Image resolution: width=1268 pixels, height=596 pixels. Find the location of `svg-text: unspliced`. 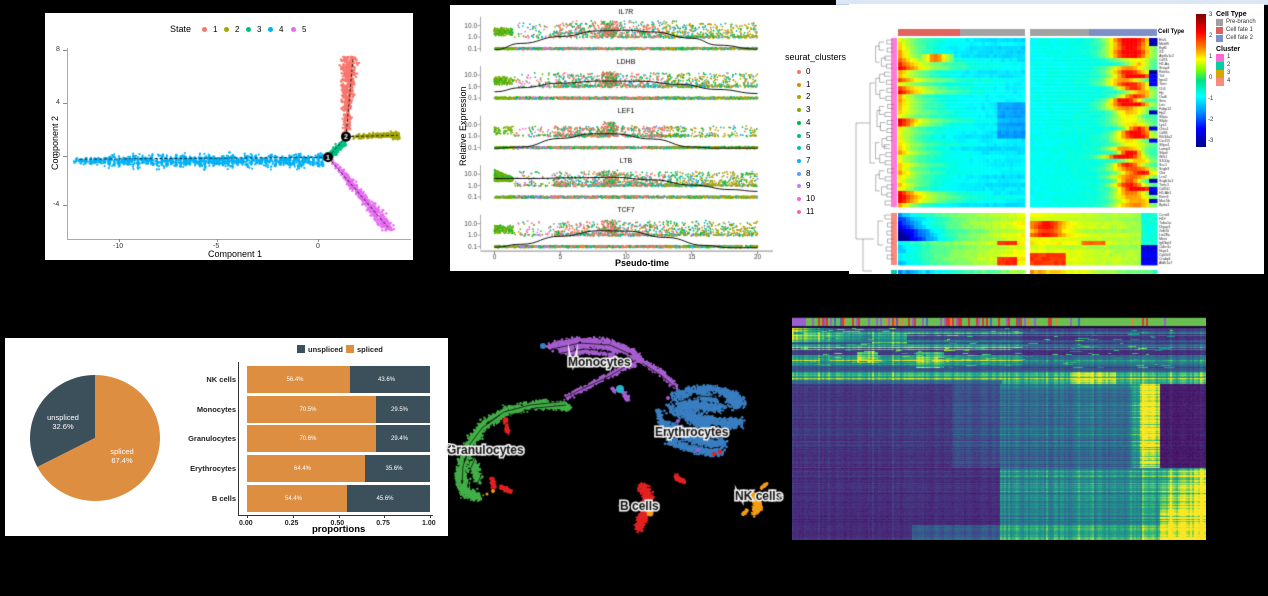

svg-text: unspliced is located at coordinates (63, 417).